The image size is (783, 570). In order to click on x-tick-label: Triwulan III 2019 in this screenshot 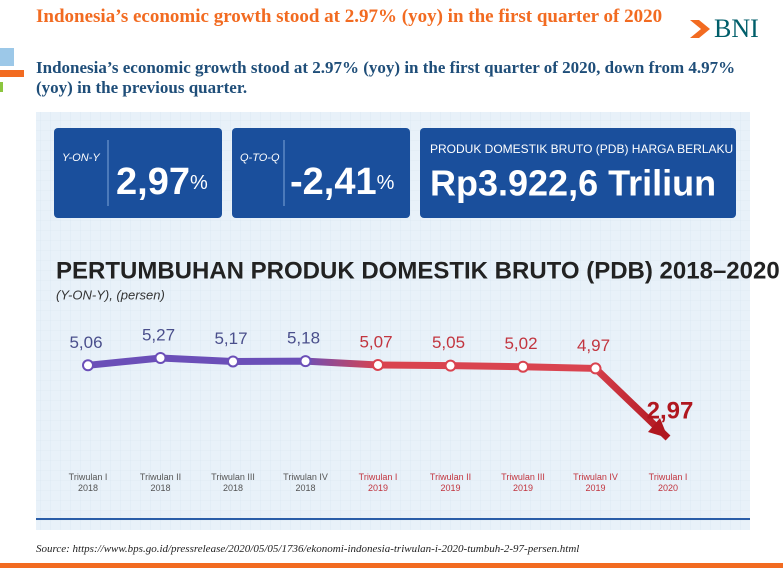, I will do `click(523, 482)`.